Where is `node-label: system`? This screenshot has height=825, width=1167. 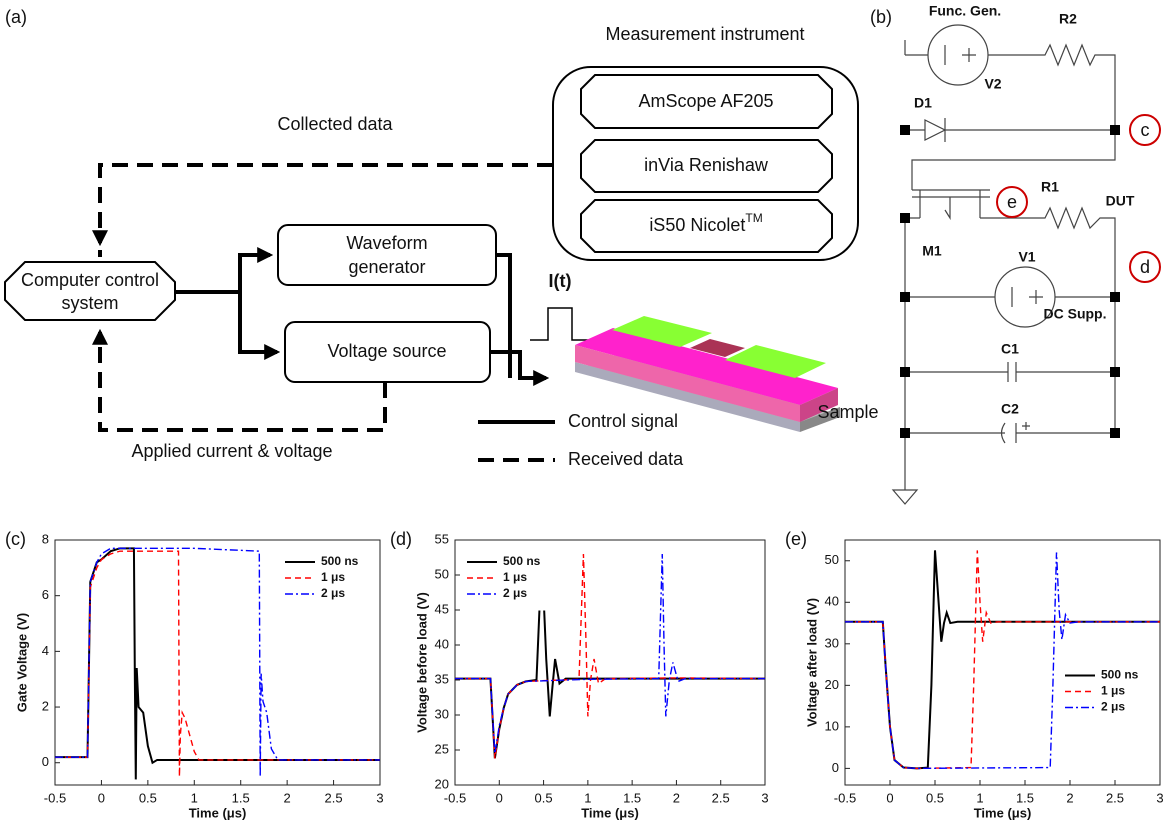
node-label: system is located at coordinates (89, 303).